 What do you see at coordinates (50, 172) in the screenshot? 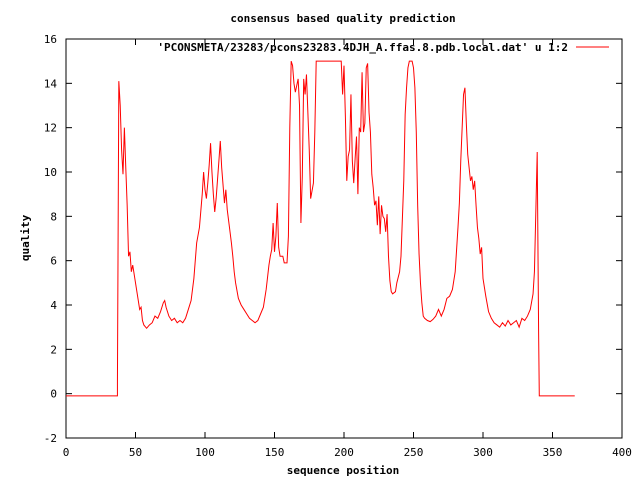
I see `y-tick-label: 10` at bounding box center [50, 172].